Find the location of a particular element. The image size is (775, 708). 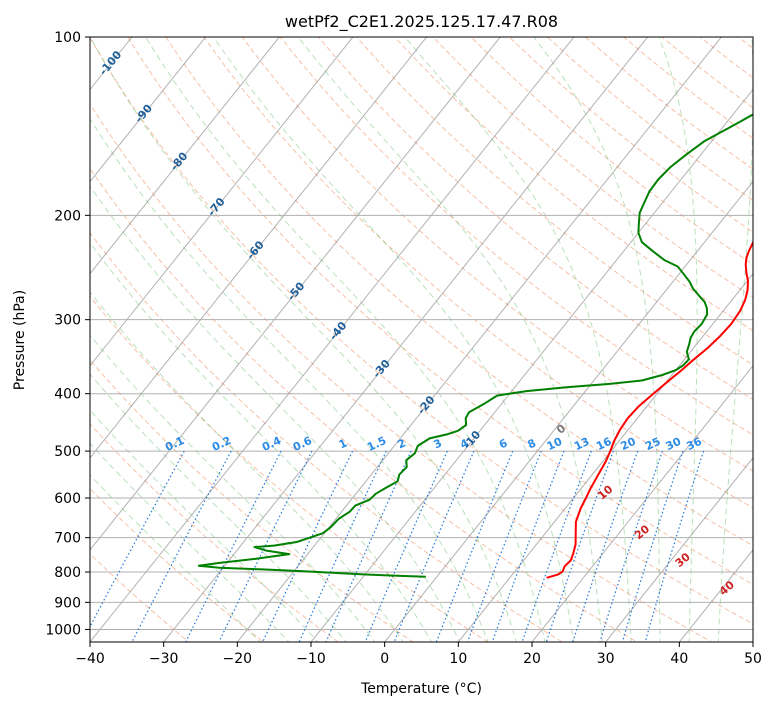

dry-adiabat-label: -50 is located at coordinates (296, 291).